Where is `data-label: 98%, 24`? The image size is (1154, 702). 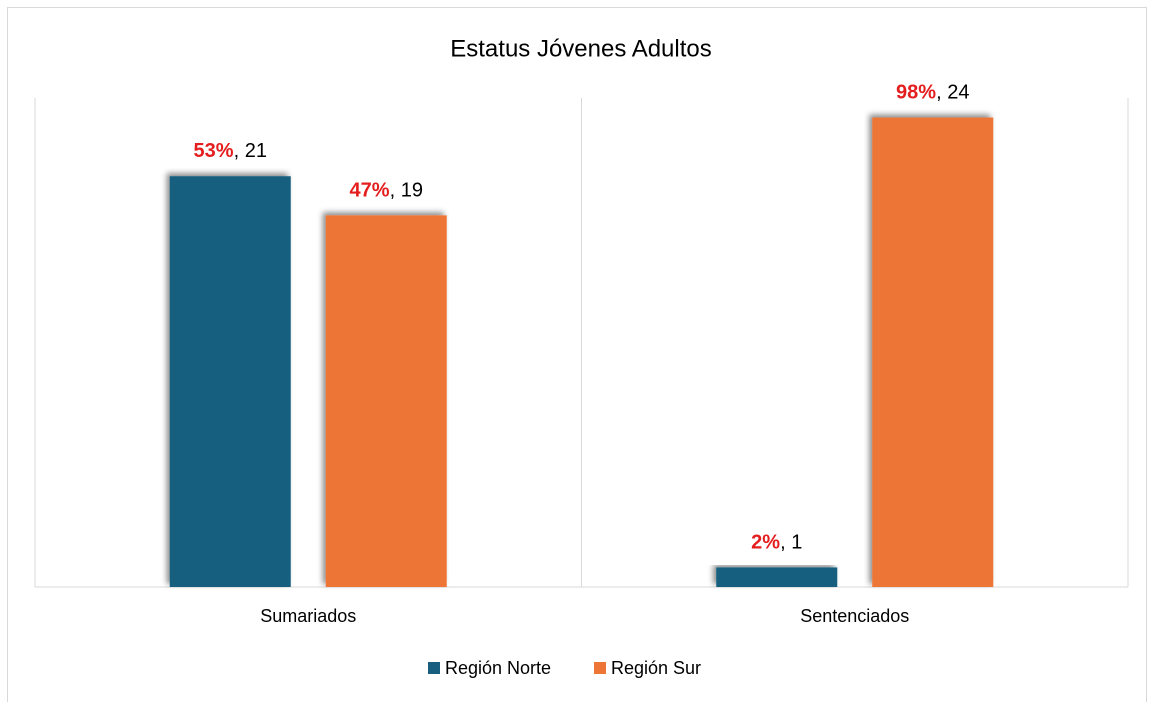 data-label: 98%, 24 is located at coordinates (932, 93).